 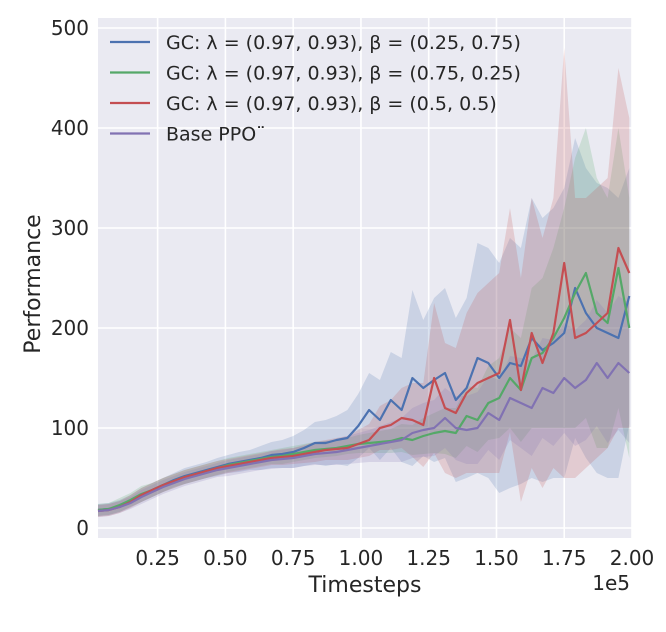 I want to click on x-tick-label: 0.50, so click(x=225, y=558).